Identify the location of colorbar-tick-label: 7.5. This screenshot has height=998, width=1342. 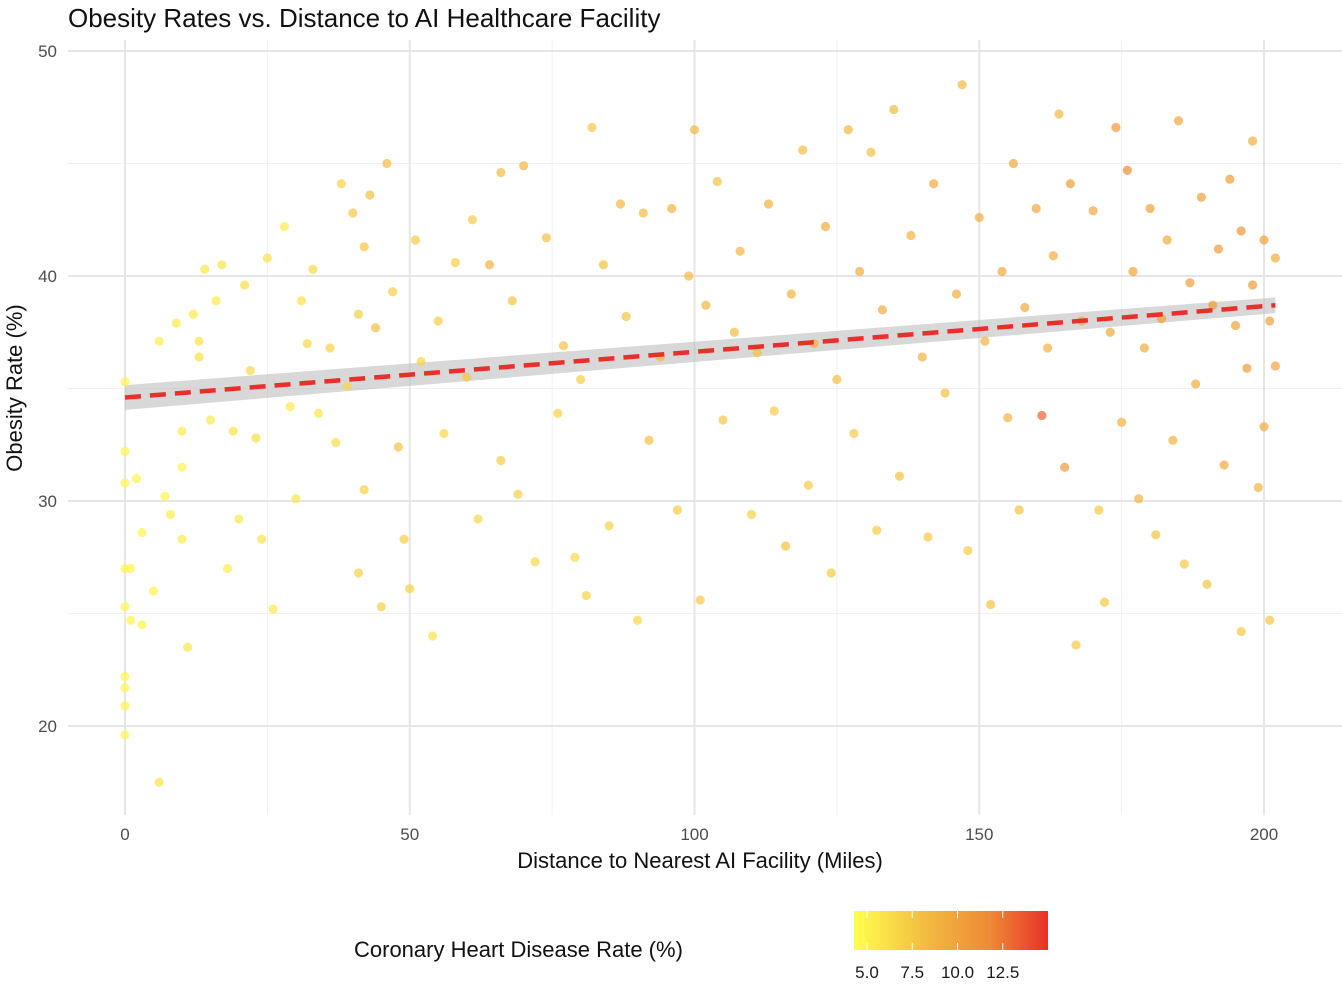
(912, 972).